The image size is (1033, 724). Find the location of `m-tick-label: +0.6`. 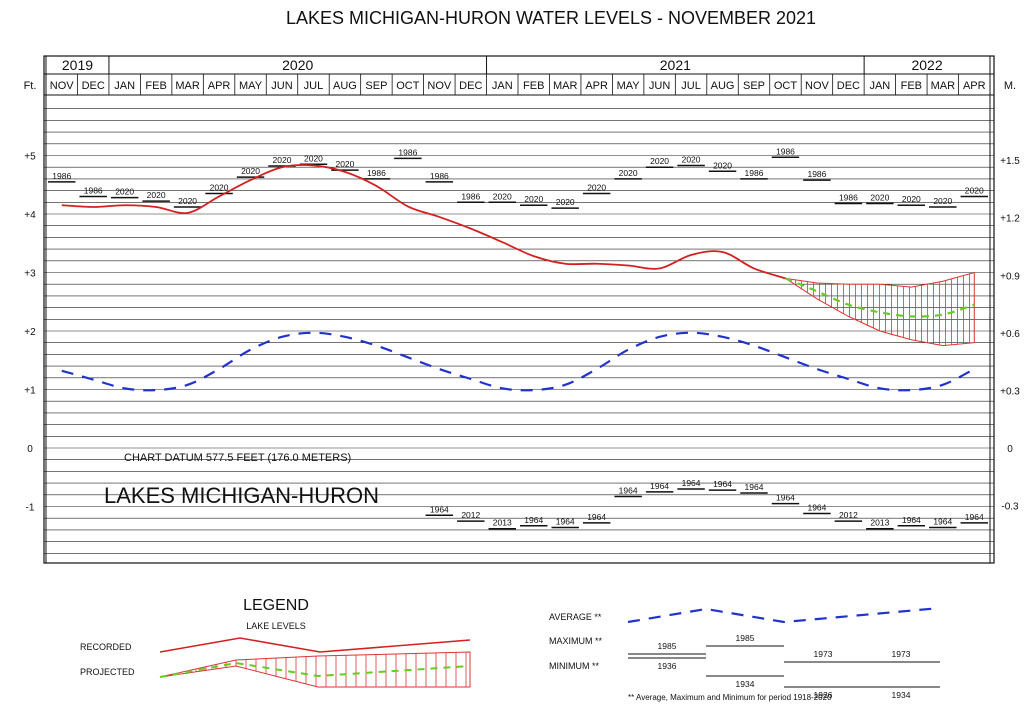

m-tick-label: +0.6 is located at coordinates (1010, 334).